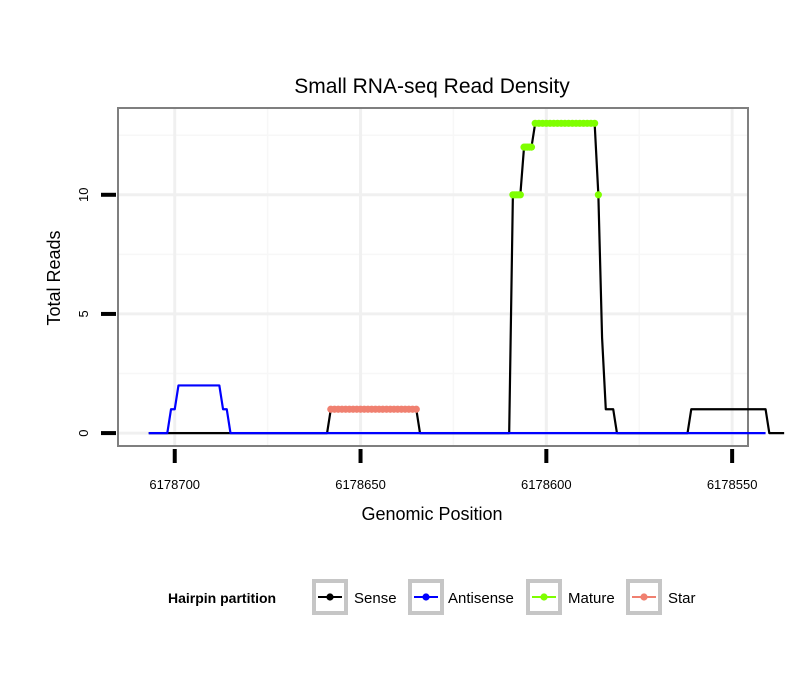 Image resolution: width=810 pixels, height=695 pixels. Describe the element at coordinates (457, 409) in the screenshot. I see `series-line-antisense` at that location.